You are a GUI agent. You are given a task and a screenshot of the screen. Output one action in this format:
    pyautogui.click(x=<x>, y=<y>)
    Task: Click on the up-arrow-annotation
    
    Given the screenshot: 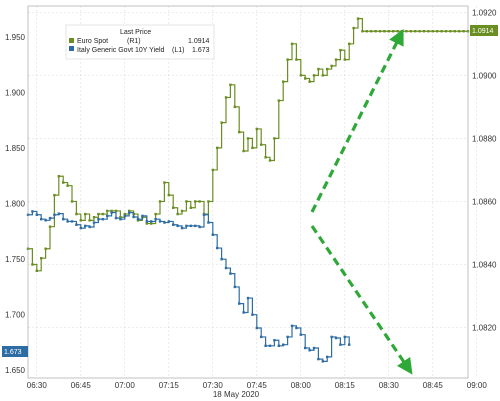 What is the action you would take?
    pyautogui.click(x=357, y=120)
    